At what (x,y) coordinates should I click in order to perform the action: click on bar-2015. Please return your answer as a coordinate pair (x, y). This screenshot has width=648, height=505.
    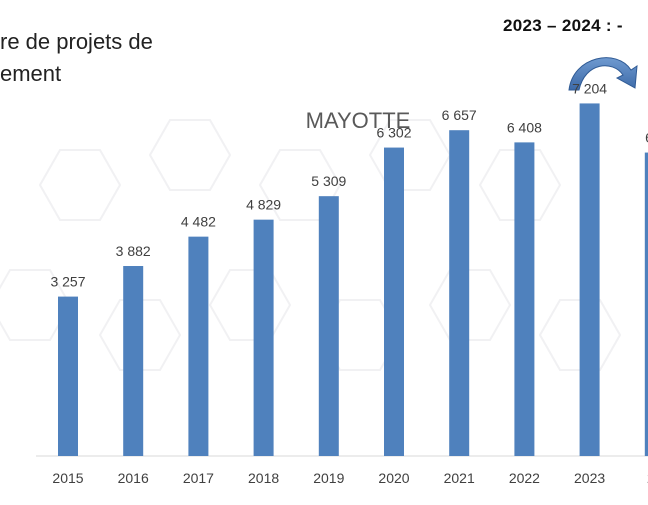
    Looking at the image, I should click on (68, 376).